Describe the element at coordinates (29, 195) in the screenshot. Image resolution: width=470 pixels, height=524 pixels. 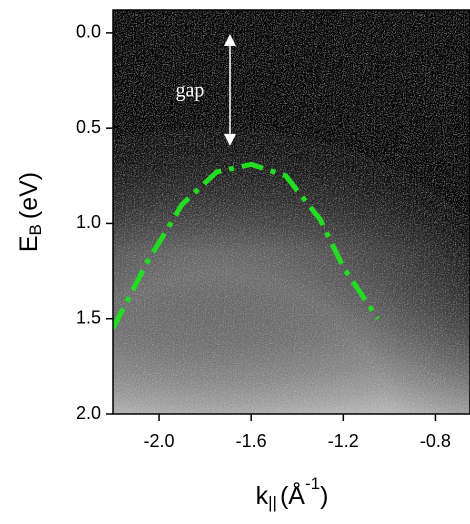
I see `y-label-unit: (eV)` at that location.